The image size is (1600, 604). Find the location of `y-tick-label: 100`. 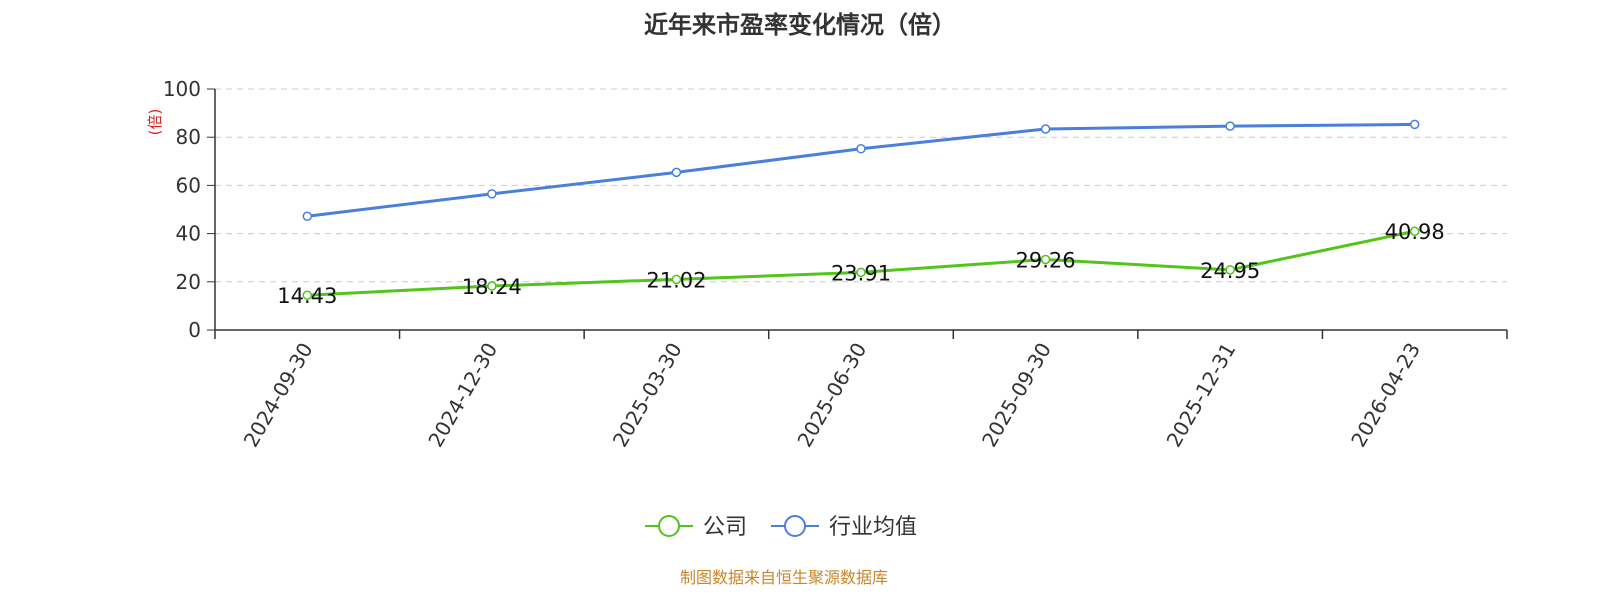

y-tick-label: 100 is located at coordinates (182, 89).